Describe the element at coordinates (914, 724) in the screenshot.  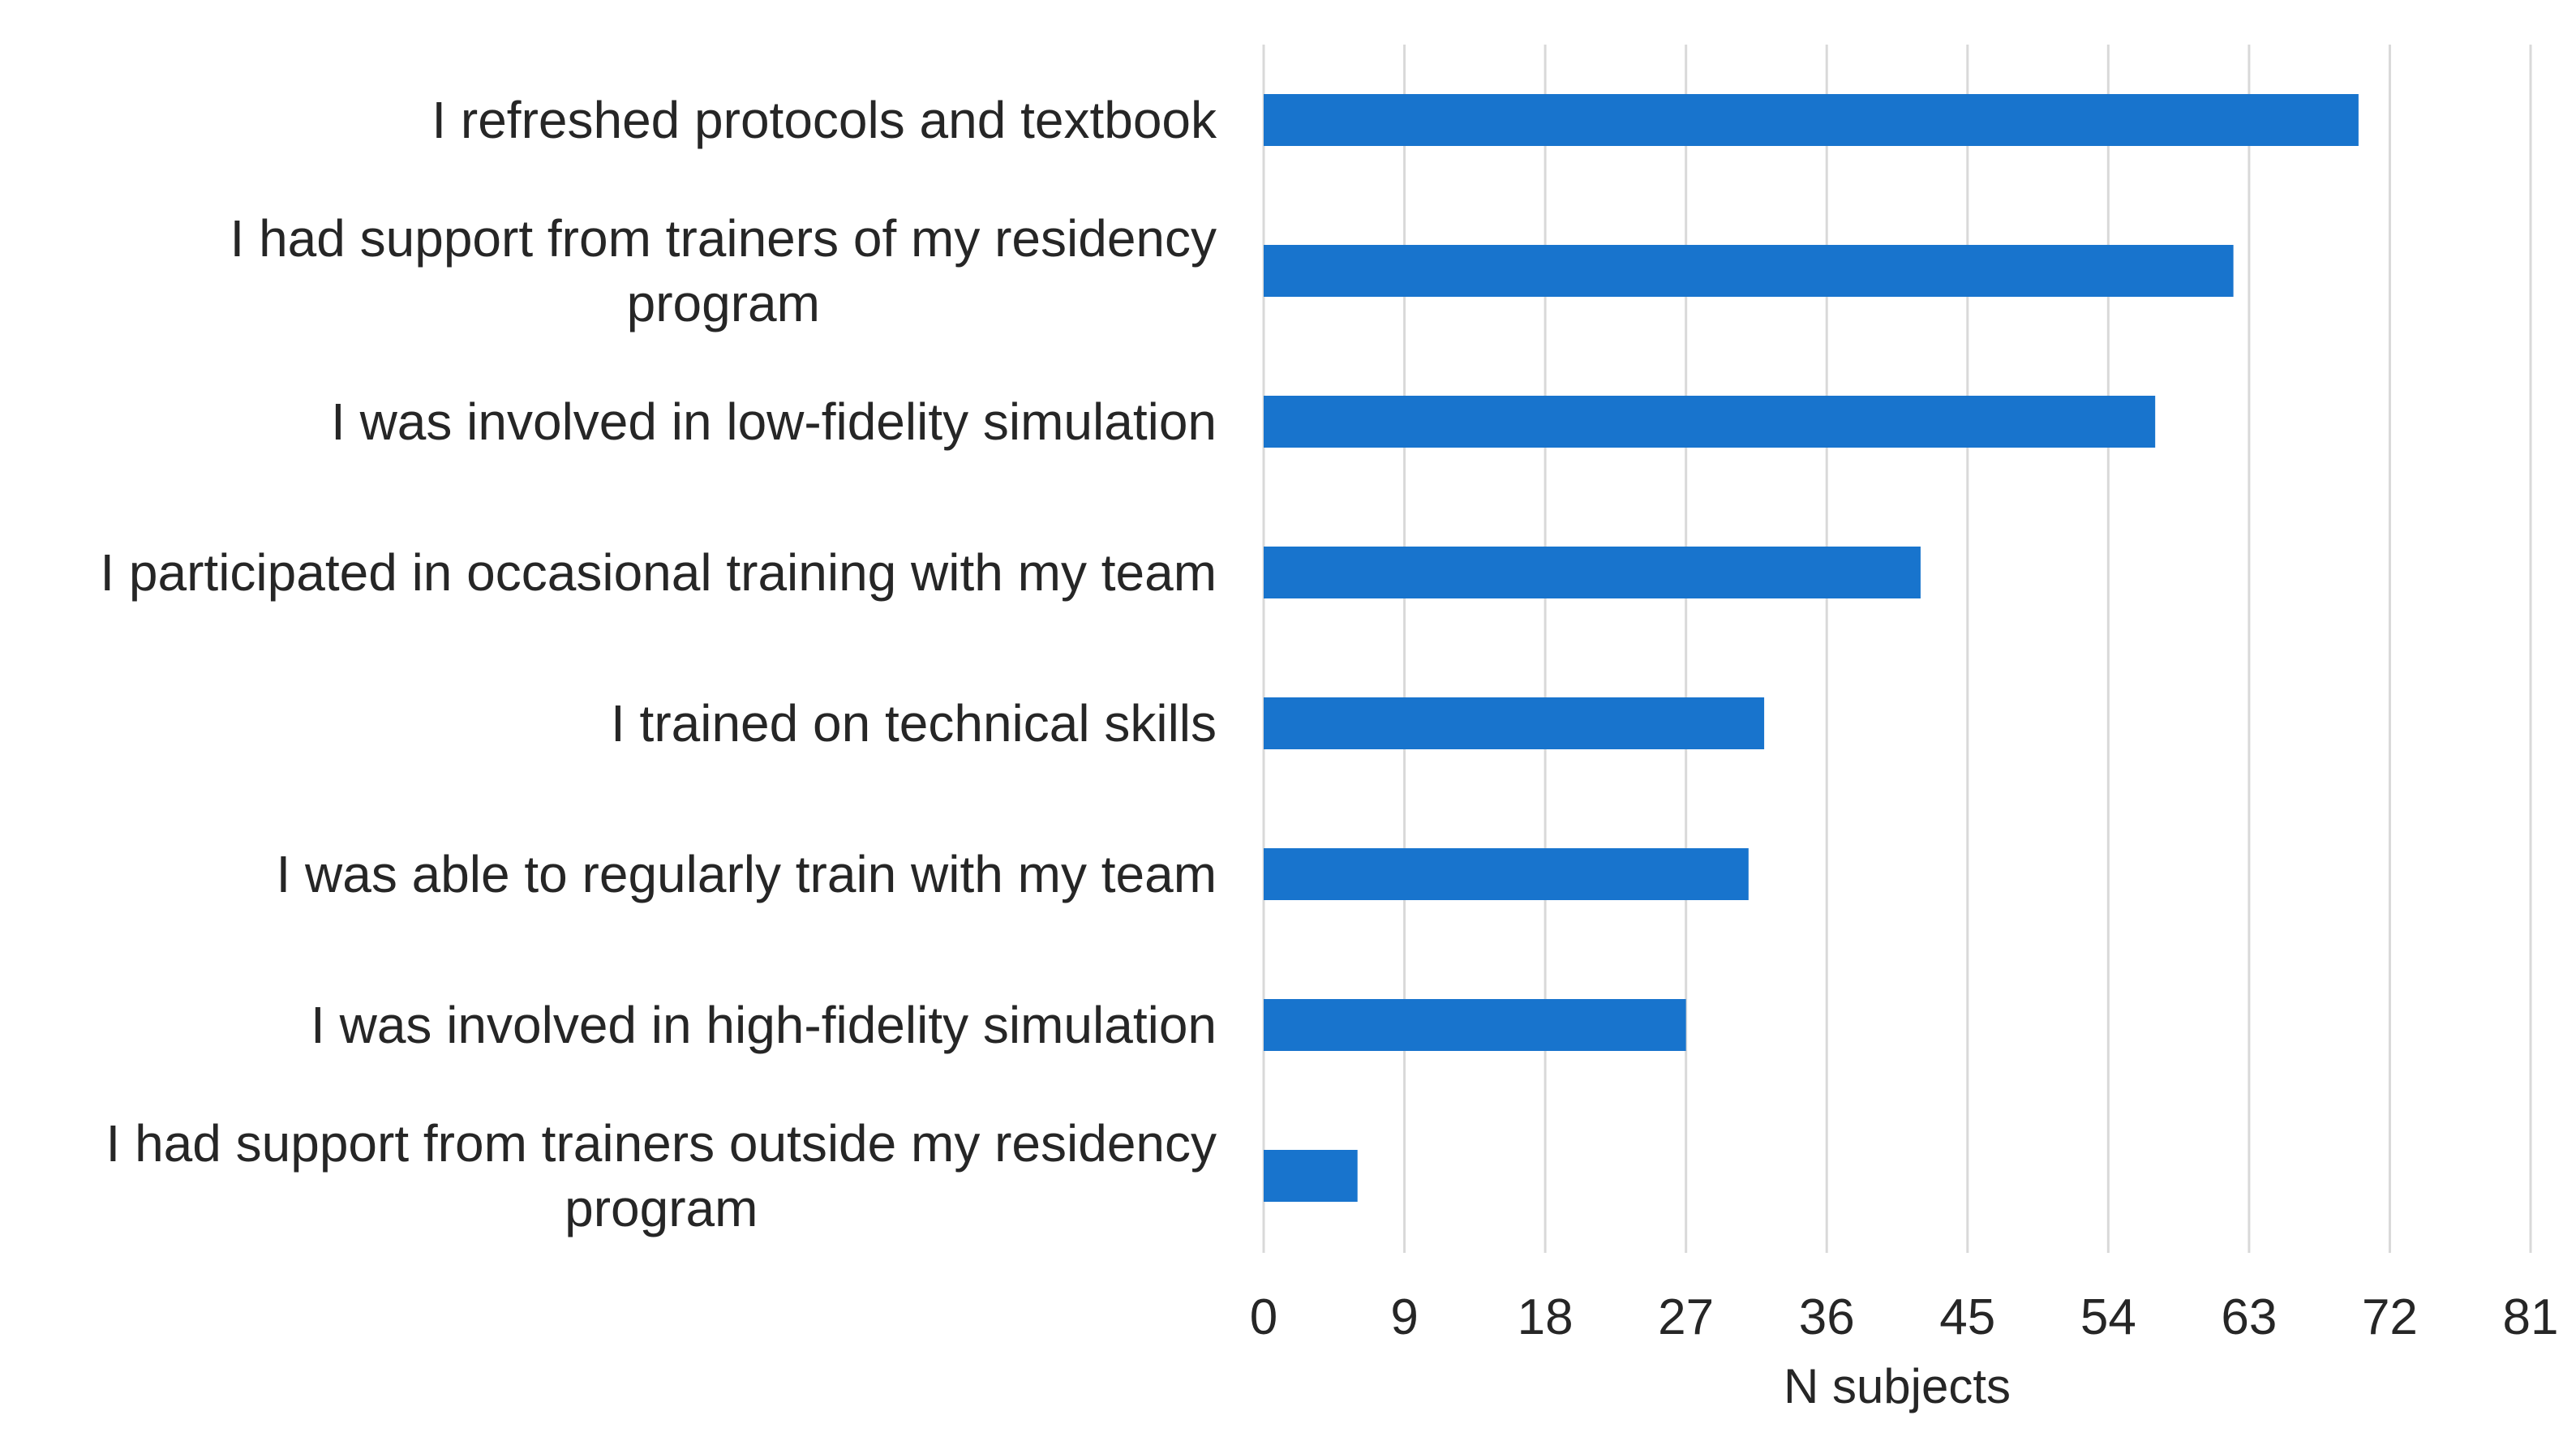
I see `category-label: I trained on technical skills` at that location.